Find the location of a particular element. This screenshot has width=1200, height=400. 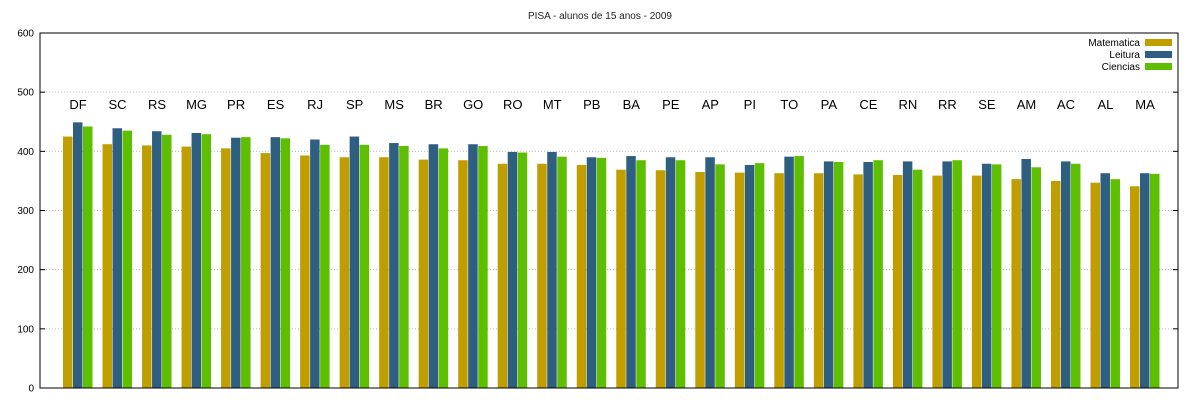

bar-matematica-ce is located at coordinates (858, 281).